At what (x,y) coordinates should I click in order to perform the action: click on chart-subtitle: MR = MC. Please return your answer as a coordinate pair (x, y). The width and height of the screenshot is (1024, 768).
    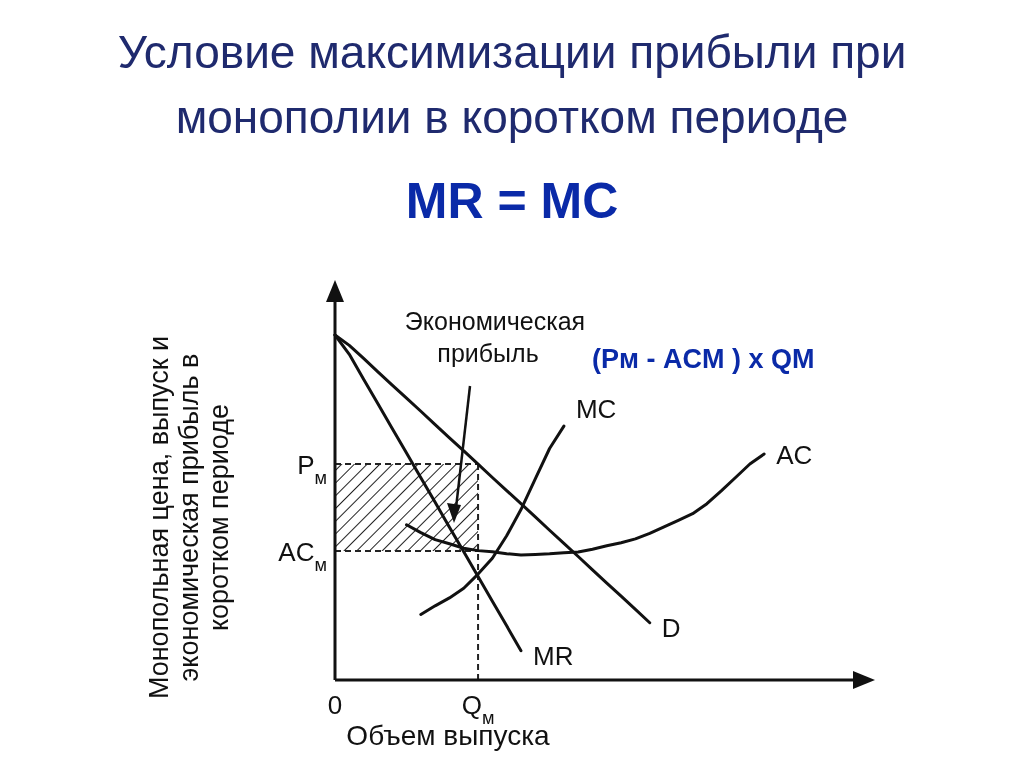
    Looking at the image, I should click on (512, 201).